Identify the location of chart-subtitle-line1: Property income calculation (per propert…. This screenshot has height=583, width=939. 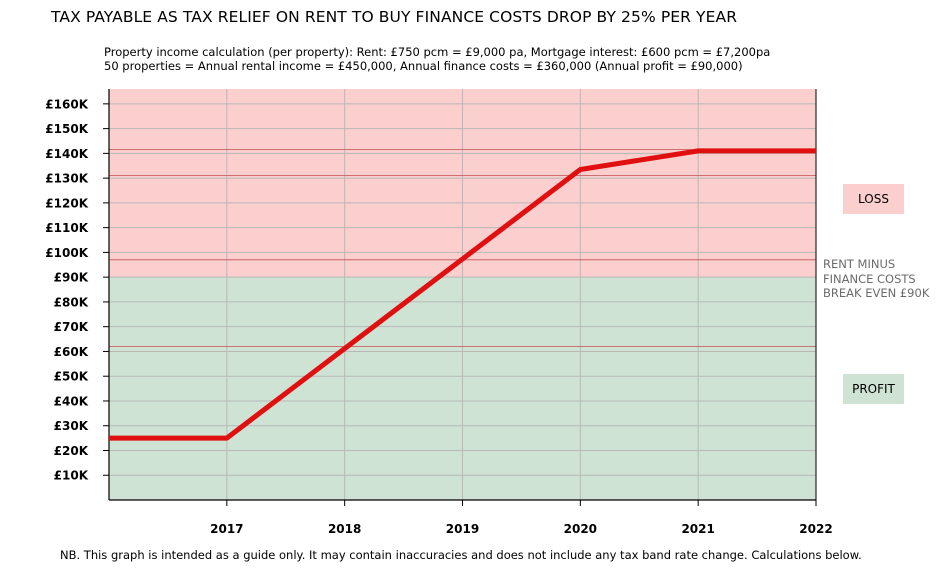
(437, 52).